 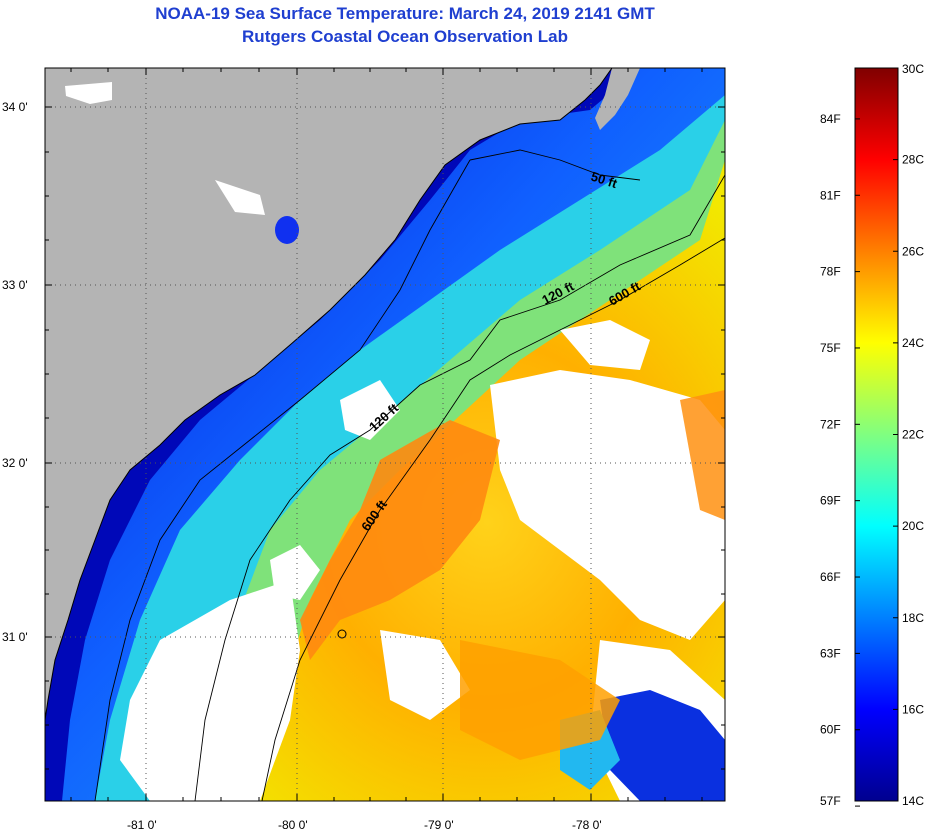 What do you see at coordinates (830, 577) in the screenshot?
I see `colorbar-fahrenheit-label: 66F` at bounding box center [830, 577].